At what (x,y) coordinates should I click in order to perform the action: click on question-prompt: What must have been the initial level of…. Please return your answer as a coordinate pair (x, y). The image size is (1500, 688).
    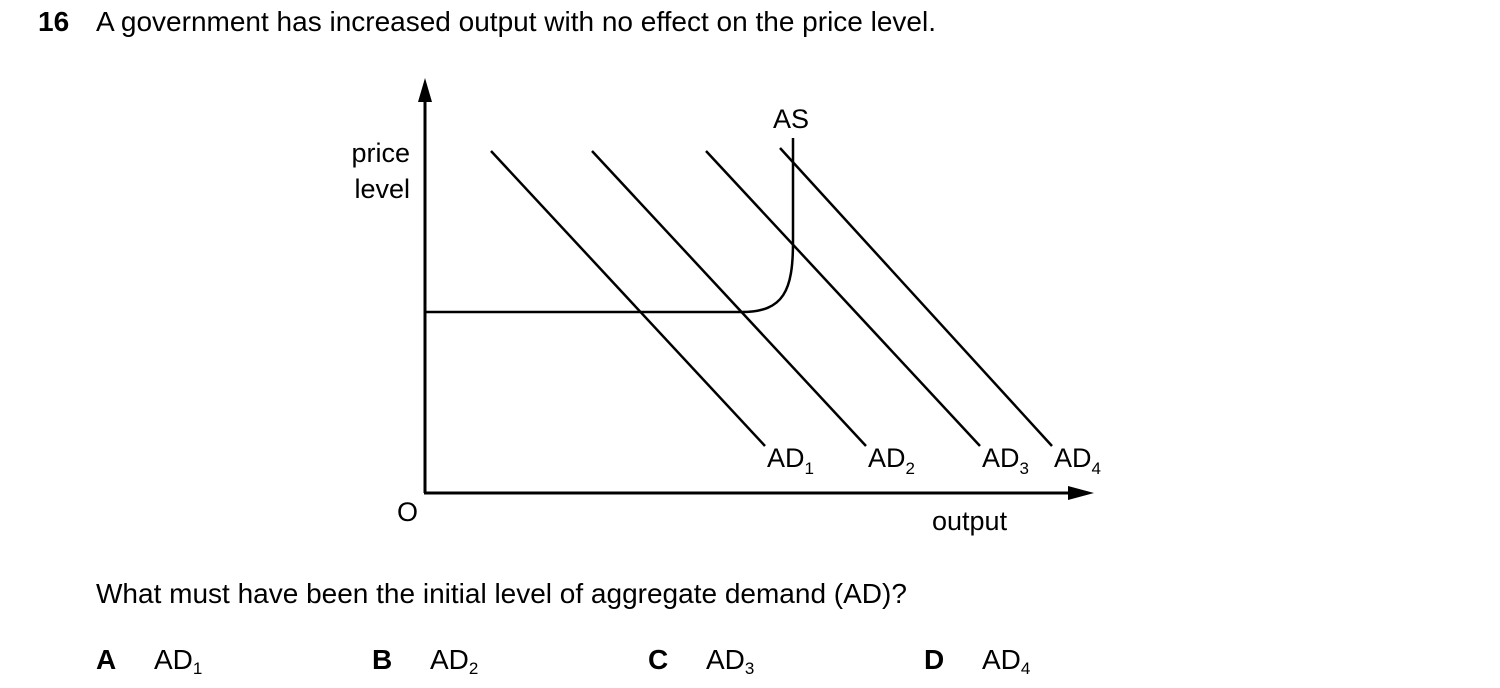
    Looking at the image, I should click on (501, 593).